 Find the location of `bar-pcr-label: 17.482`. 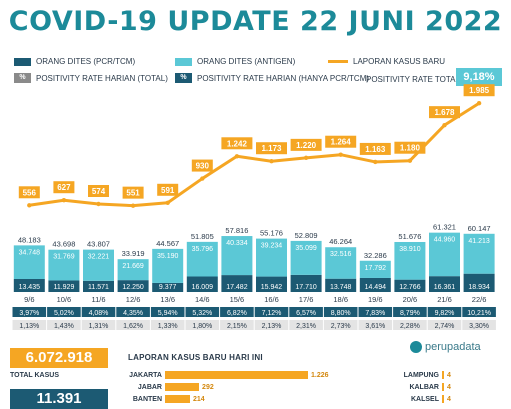

bar-pcr-label: 17.482 is located at coordinates (237, 287).